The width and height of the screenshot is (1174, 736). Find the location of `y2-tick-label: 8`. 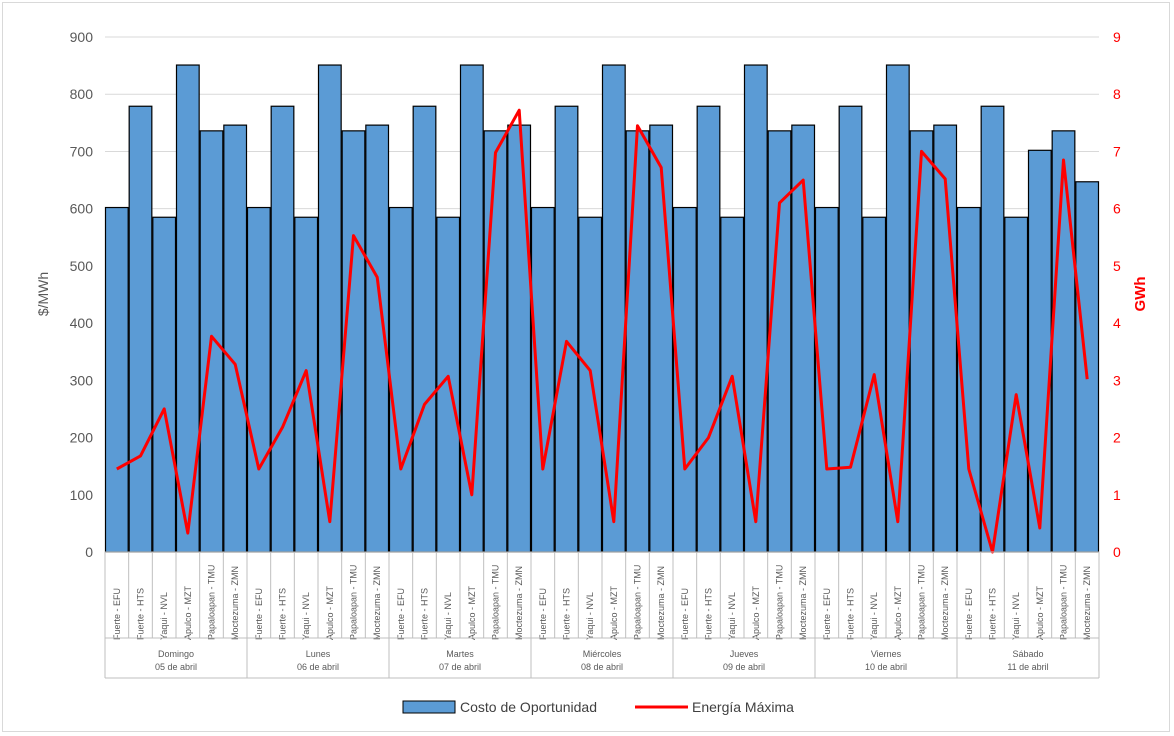

y2-tick-label: 8 is located at coordinates (1117, 94).